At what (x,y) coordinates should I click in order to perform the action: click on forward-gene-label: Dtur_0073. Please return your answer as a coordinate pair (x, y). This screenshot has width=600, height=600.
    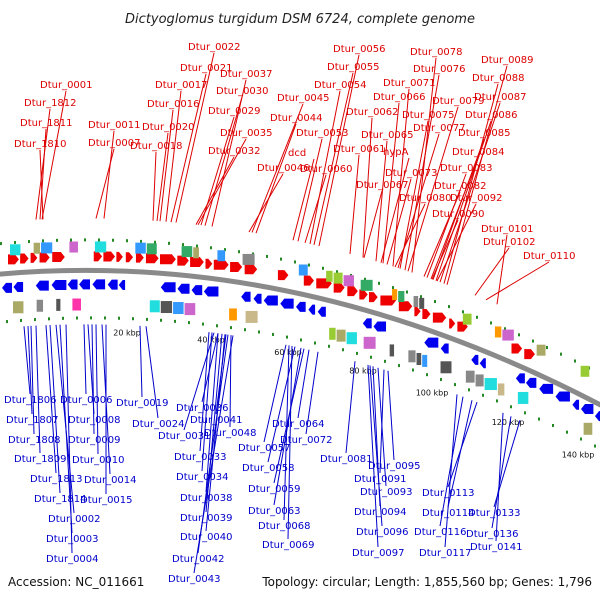
    Looking at the image, I should click on (411, 173).